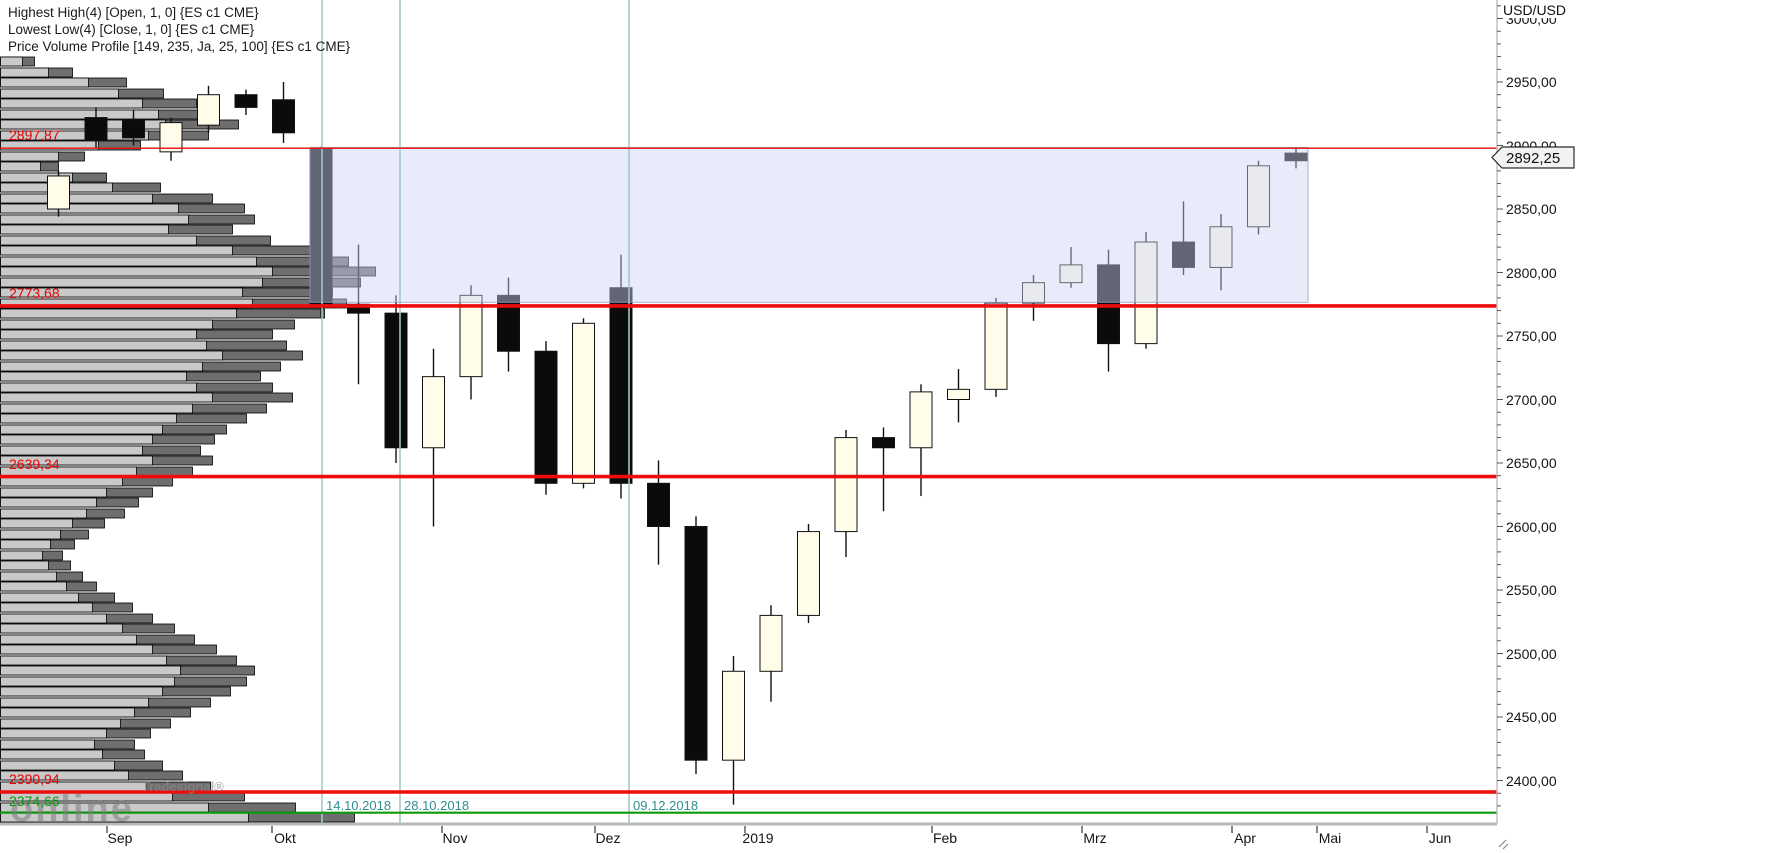 The image size is (1789, 853). What do you see at coordinates (1533, 157) in the screenshot?
I see `last-price-tag: 2892,25` at bounding box center [1533, 157].